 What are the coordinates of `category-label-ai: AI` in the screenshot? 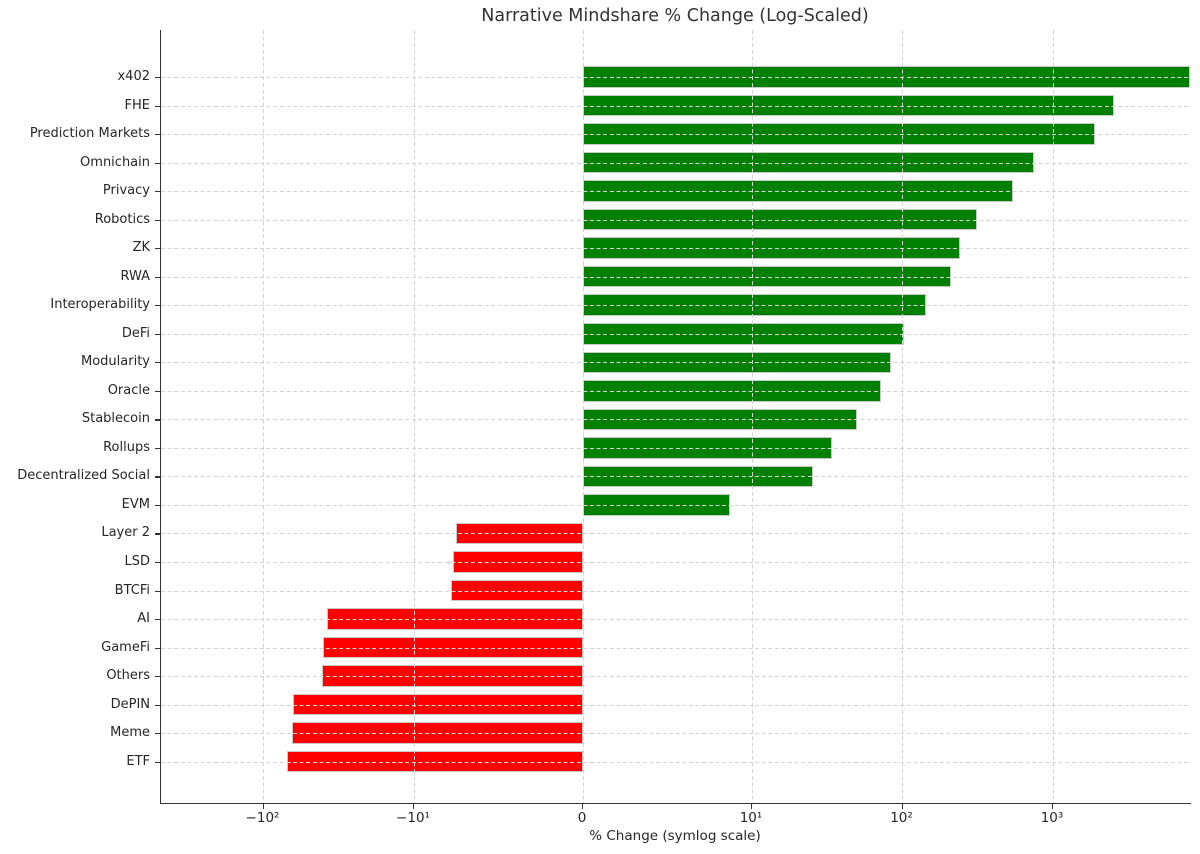 It's located at (143, 619).